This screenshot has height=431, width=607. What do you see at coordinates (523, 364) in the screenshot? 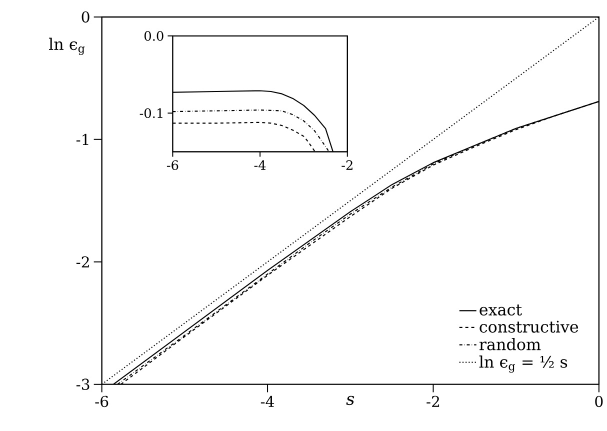
I see `legend-label: ln ϵ$_{g}$ = ½ s` at bounding box center [523, 364].